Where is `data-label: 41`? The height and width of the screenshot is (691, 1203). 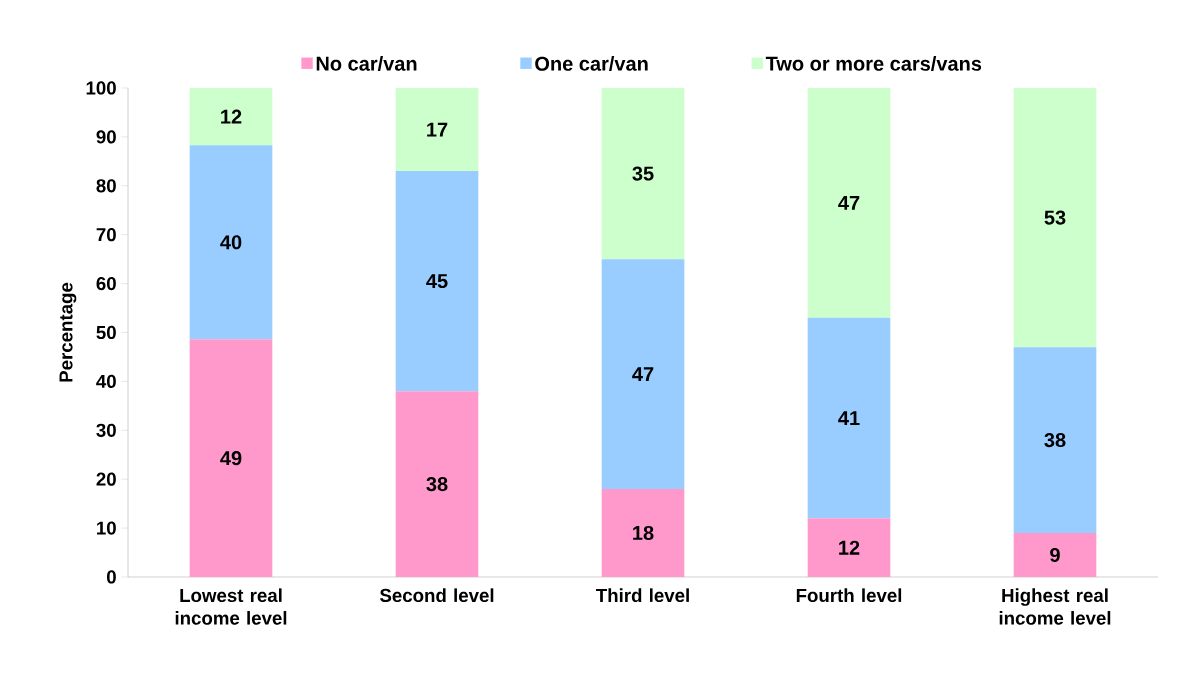
data-label: 41 is located at coordinates (849, 418).